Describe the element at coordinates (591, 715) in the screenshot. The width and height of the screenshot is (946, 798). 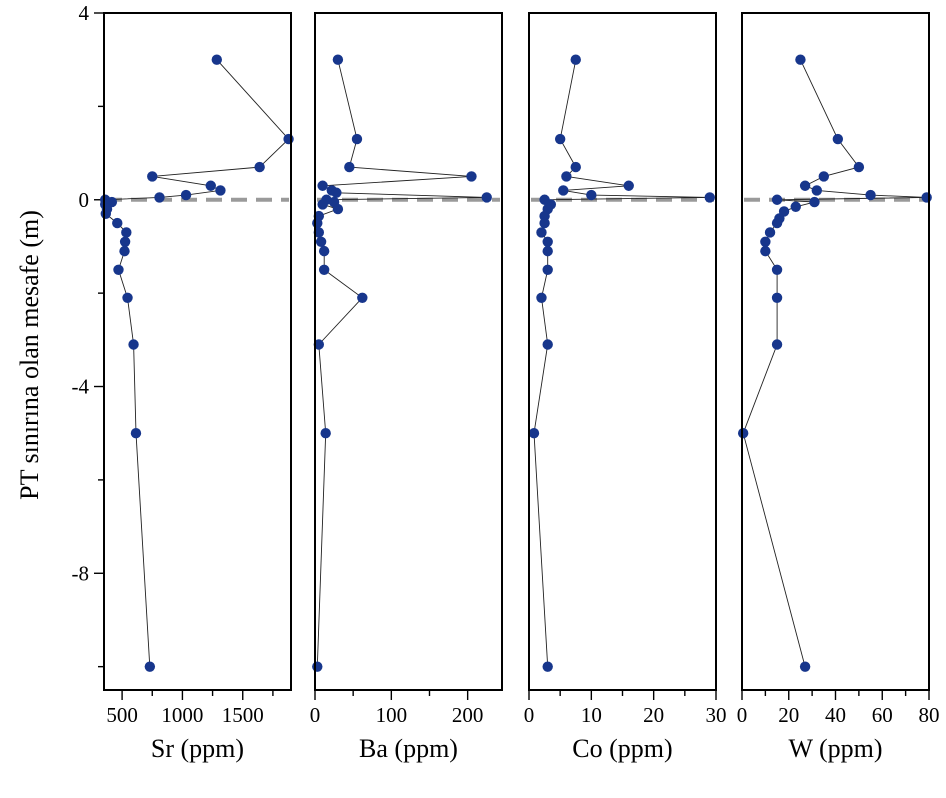
I see `x-tick-label: 10` at that location.